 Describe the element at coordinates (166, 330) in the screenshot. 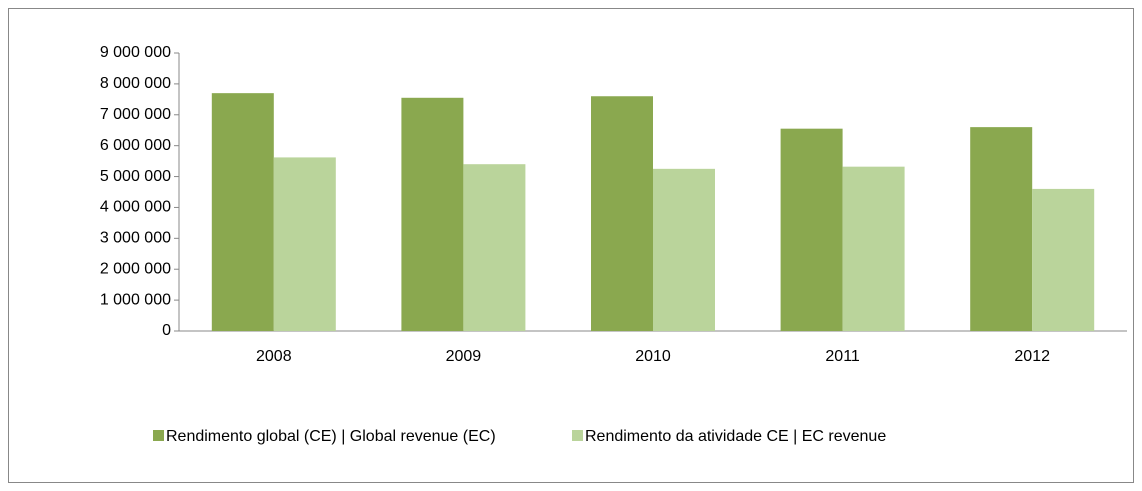

I see `y-tick-label: 0` at that location.